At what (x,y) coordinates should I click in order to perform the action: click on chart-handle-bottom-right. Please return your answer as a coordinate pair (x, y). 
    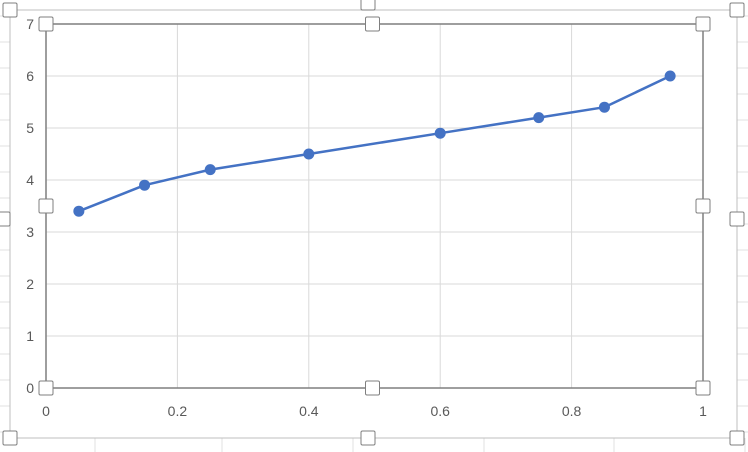
    Looking at the image, I should click on (737, 438).